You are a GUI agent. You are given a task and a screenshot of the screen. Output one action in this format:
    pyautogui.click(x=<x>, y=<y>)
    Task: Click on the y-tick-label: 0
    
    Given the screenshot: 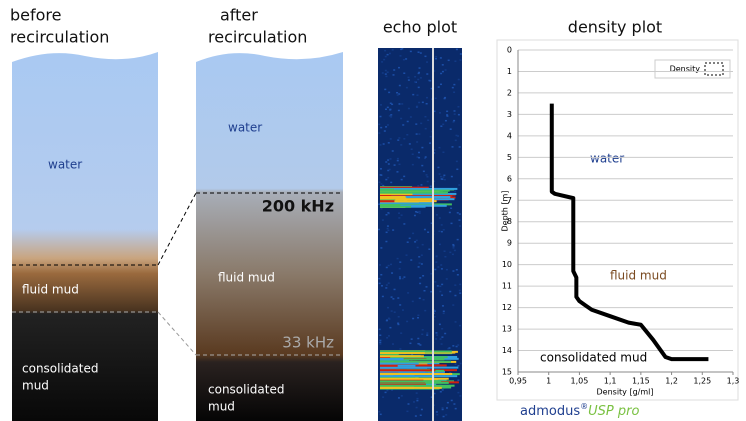 What is the action you would take?
    pyautogui.click(x=509, y=50)
    